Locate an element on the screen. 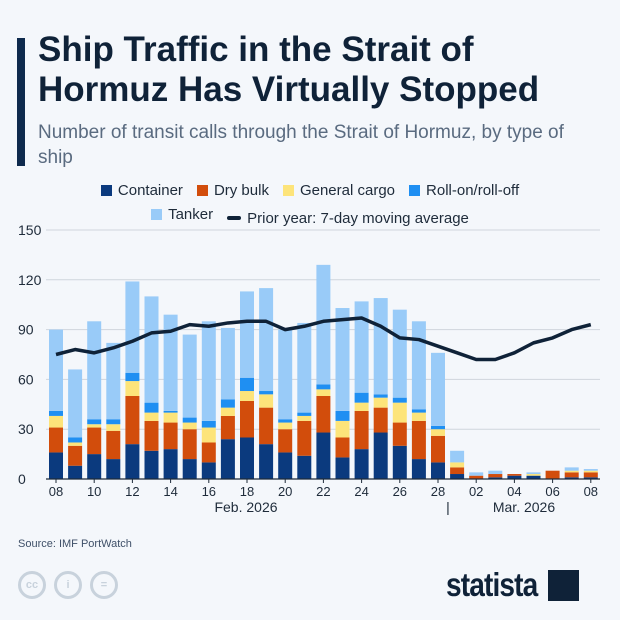 The width and height of the screenshot is (620, 620). legend-label: Prior year: 7-day moving average is located at coordinates (358, 218).